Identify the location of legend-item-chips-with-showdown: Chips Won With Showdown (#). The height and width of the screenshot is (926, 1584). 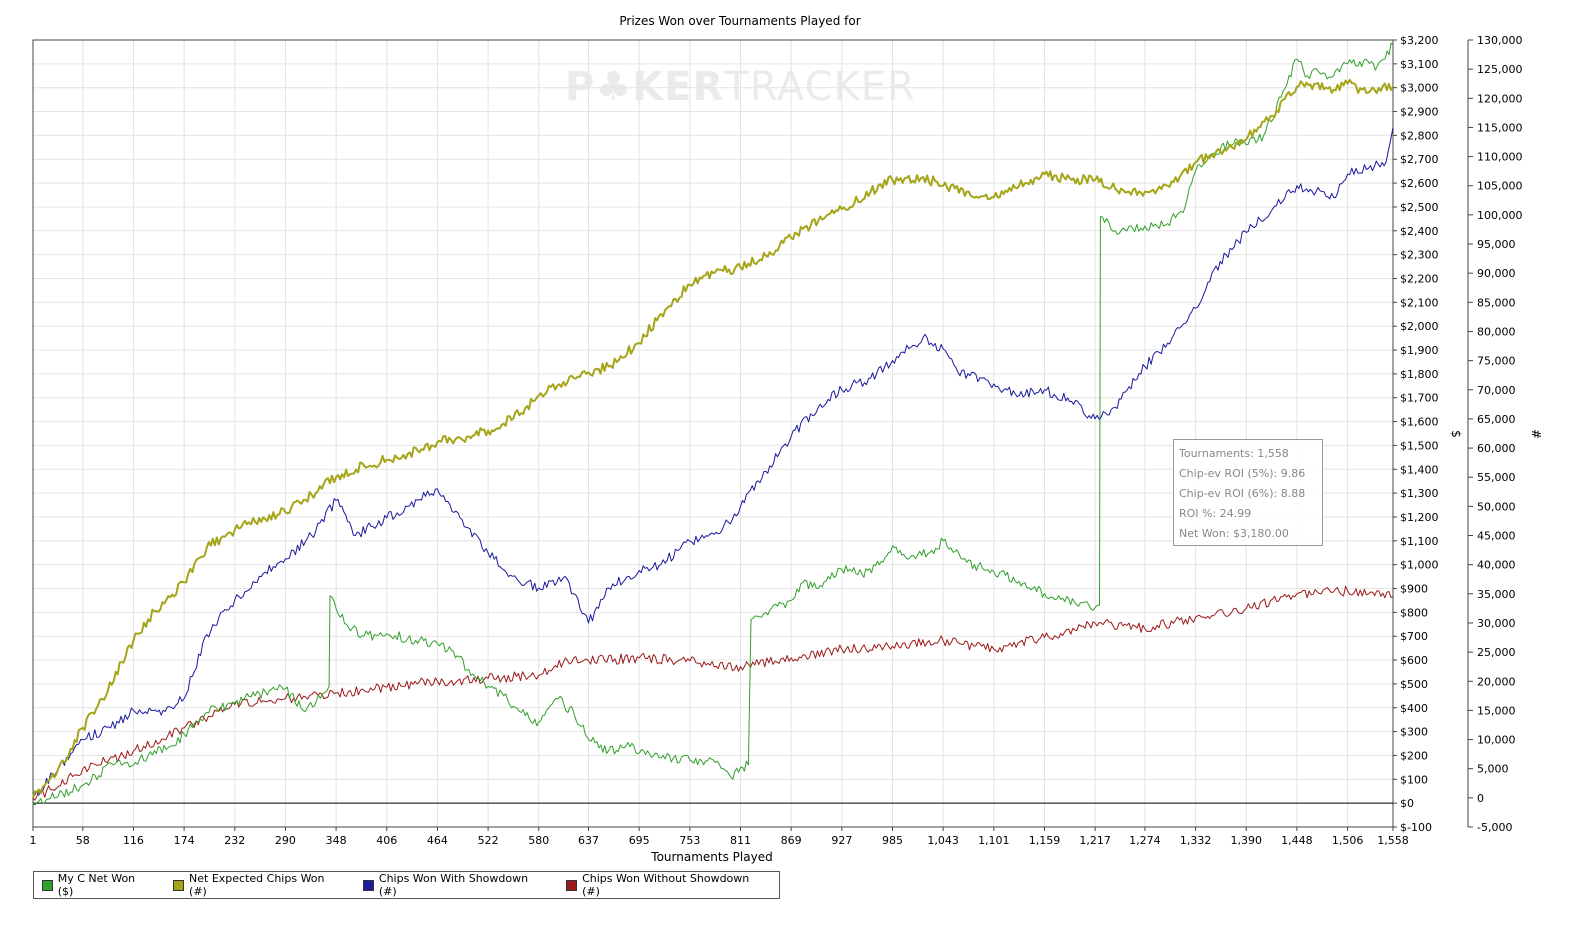
(453, 885).